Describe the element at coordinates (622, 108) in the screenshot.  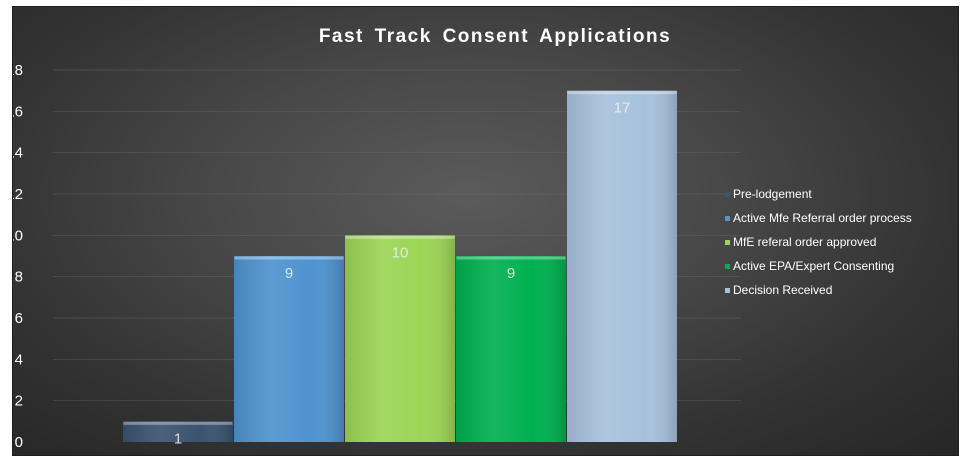
I see `data-label: 17` at that location.